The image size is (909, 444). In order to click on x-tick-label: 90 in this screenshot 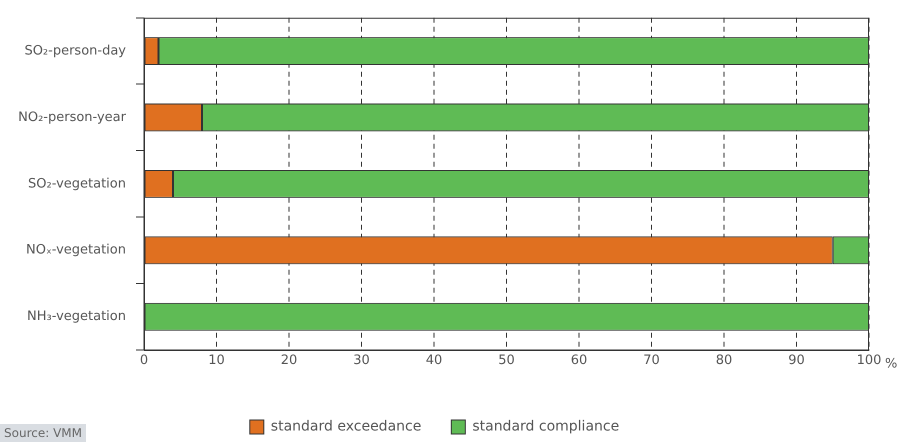, I will do `click(796, 360)`.